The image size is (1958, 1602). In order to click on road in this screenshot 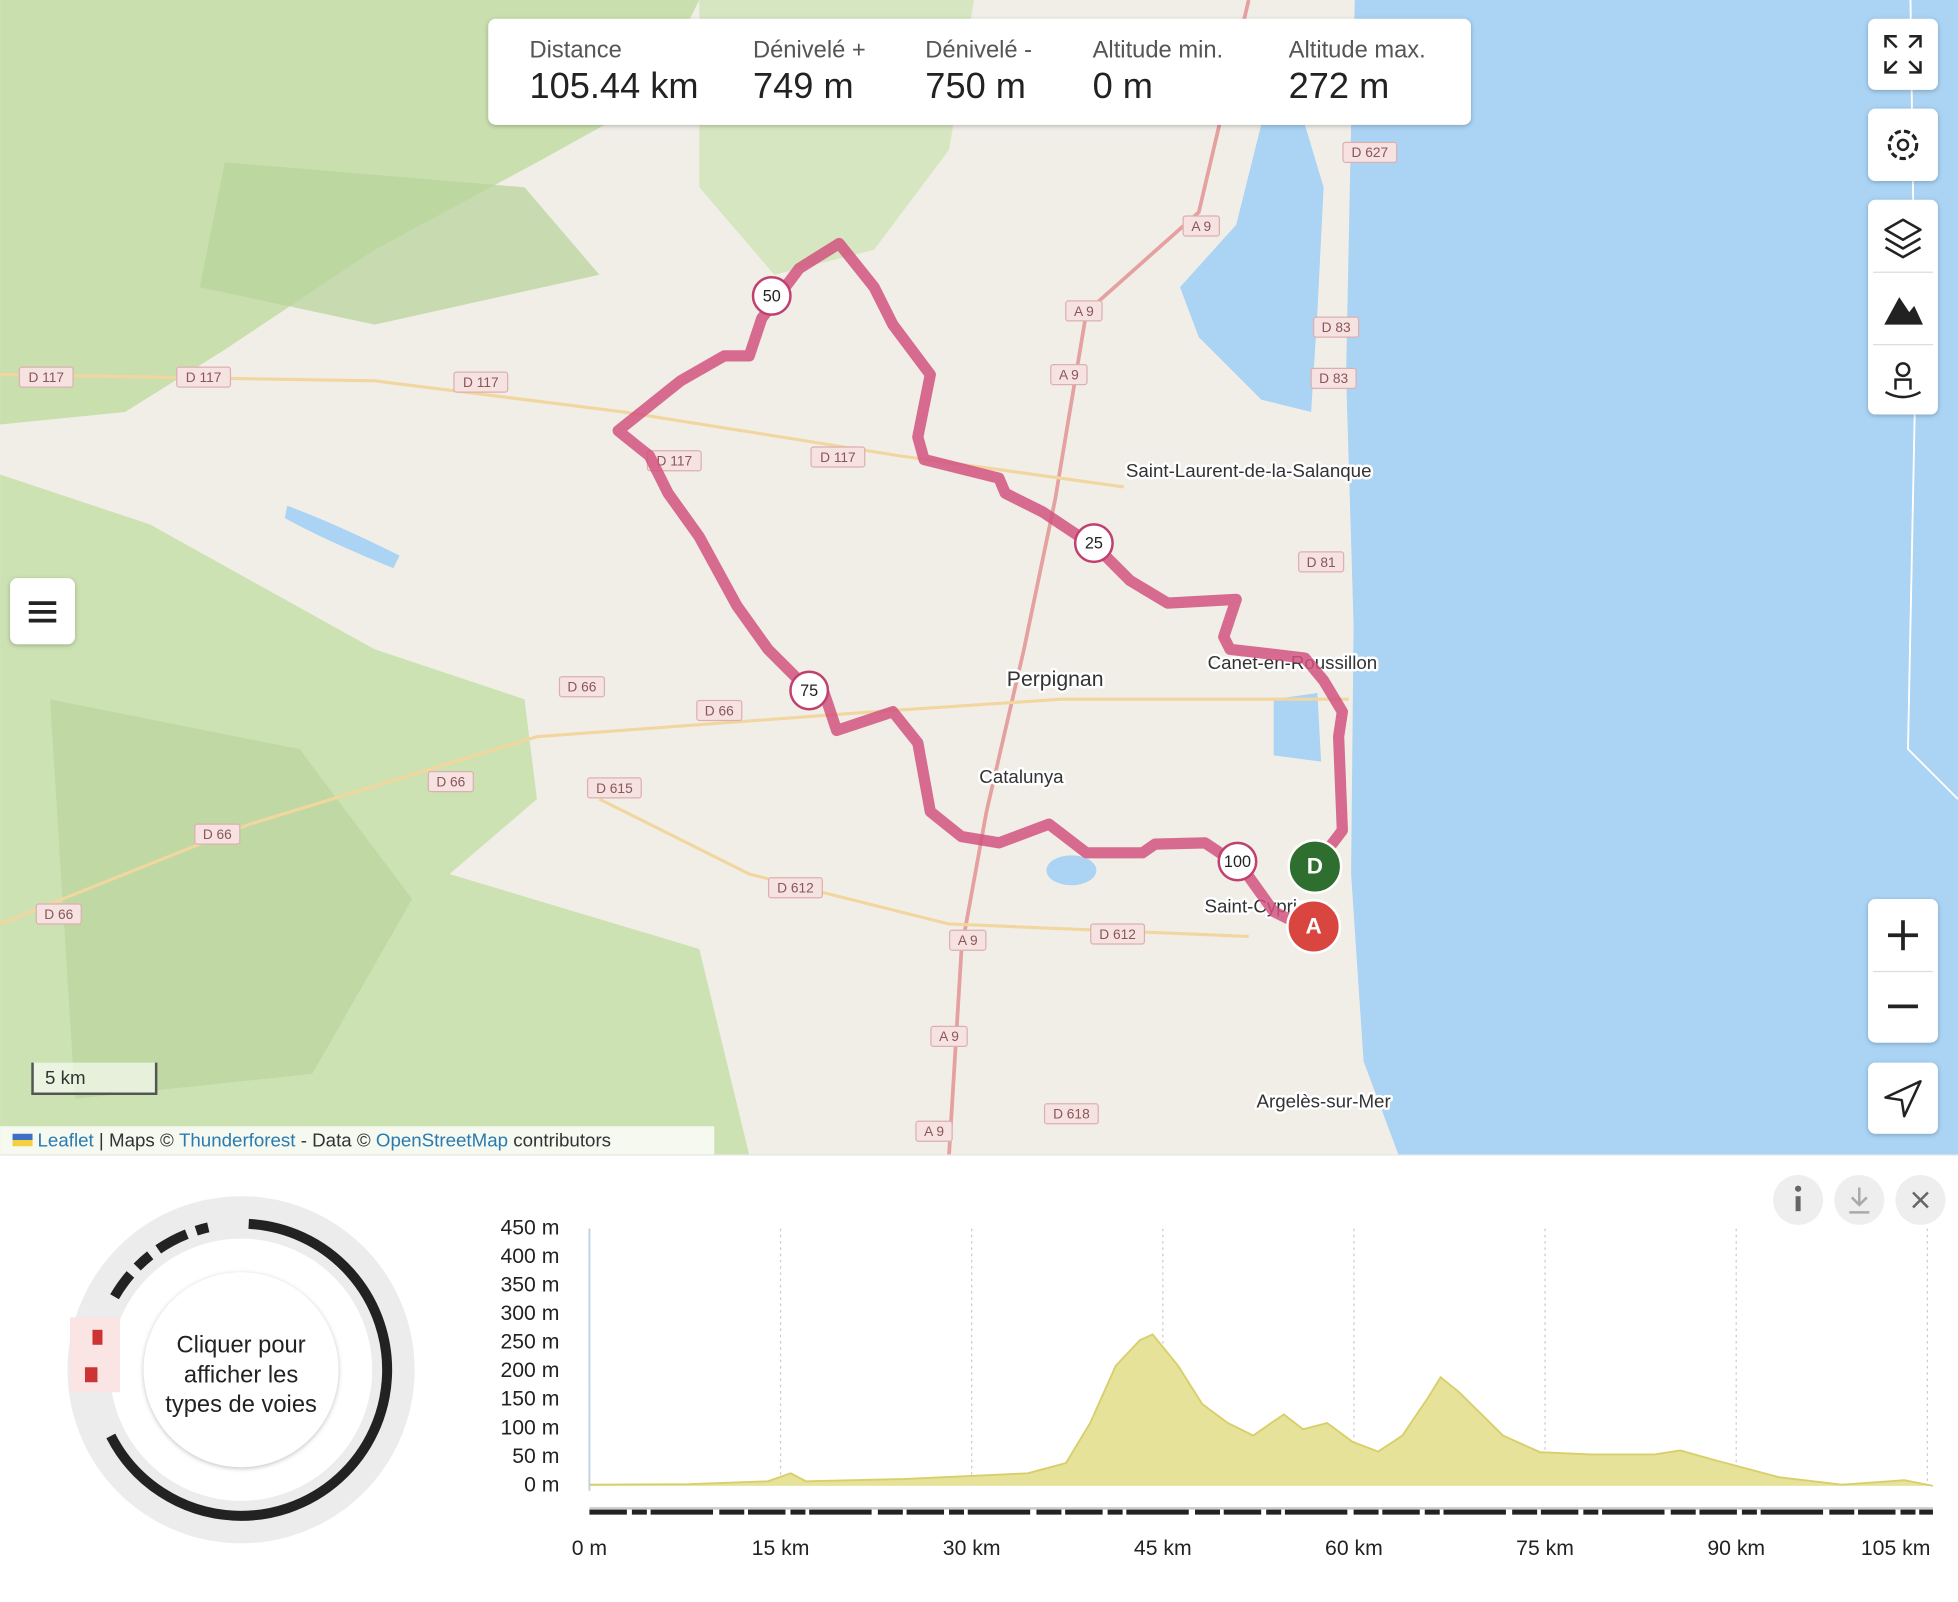, I will do `click(562, 431)`.